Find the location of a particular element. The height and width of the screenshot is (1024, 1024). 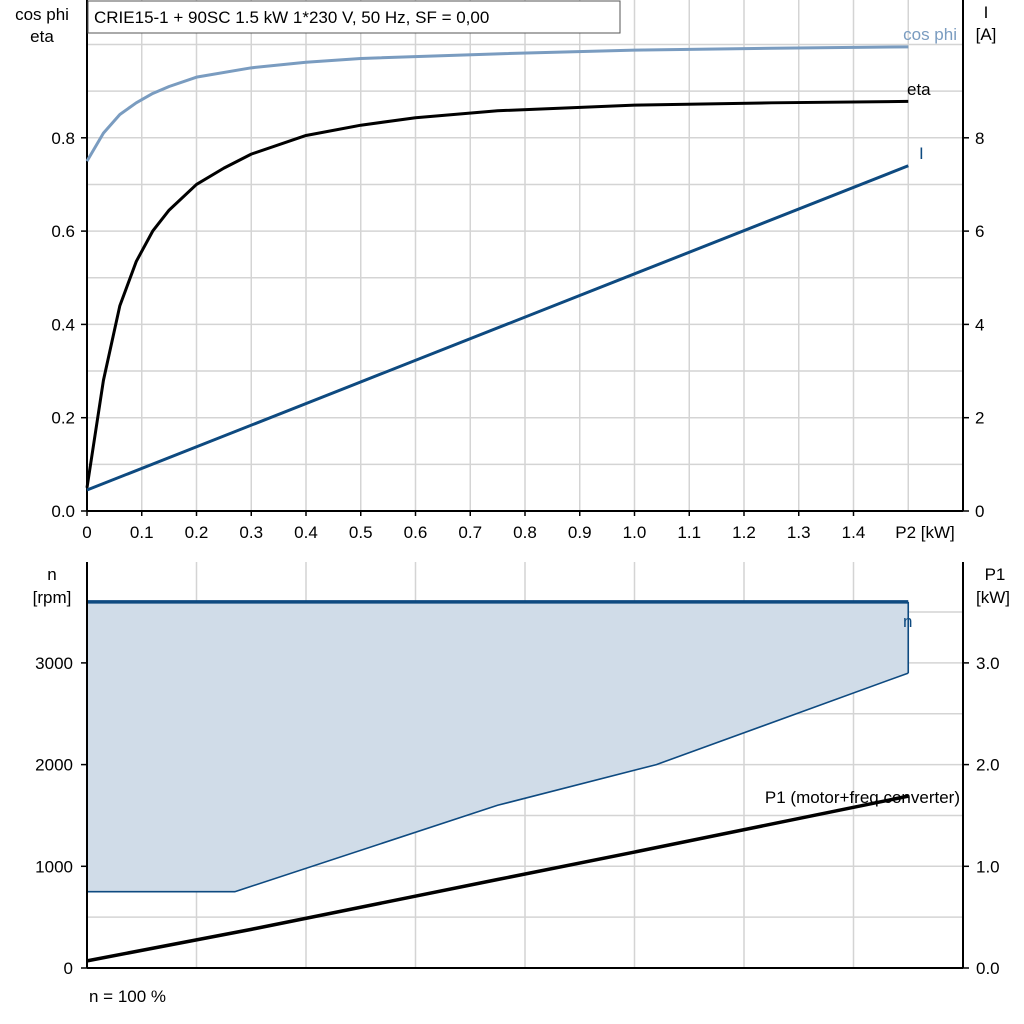

y2-tick-label: 3.0 is located at coordinates (988, 663).